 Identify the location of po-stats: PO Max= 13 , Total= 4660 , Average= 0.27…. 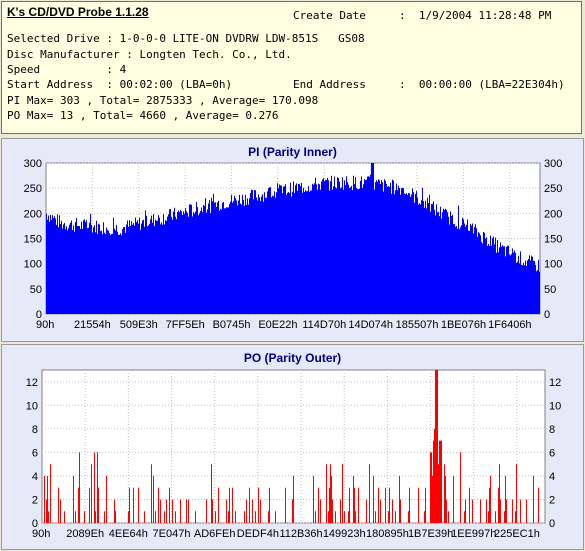
(143, 115).